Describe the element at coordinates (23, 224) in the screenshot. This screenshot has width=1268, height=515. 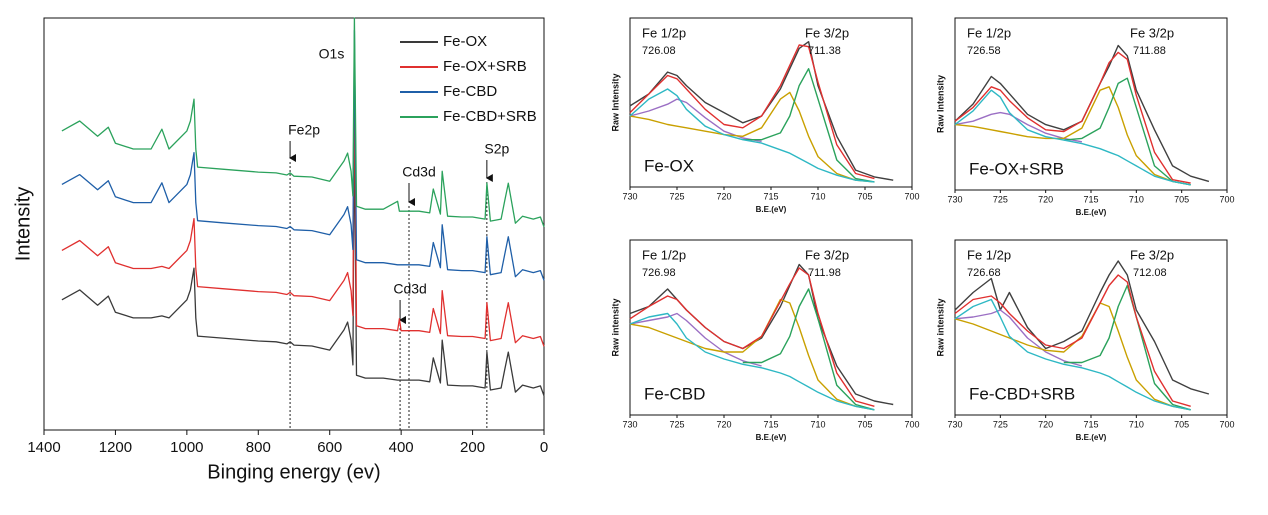
I see `y-axis-label: Intensity` at that location.